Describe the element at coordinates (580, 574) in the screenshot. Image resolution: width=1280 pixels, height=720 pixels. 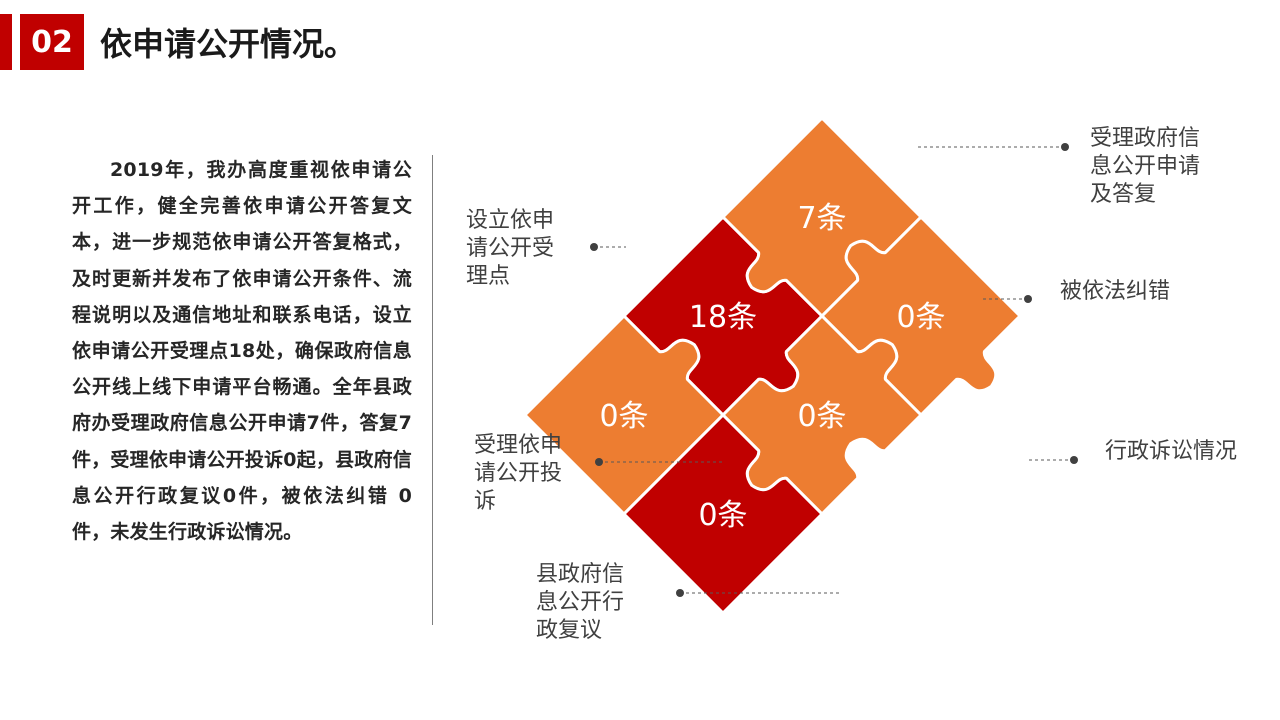
I see `puzzle-label-line: 县政府信` at that location.